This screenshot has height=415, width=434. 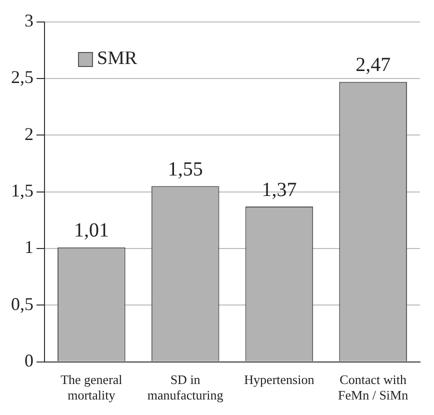 I want to click on y-tick-label: 0,5, so click(x=22, y=304).